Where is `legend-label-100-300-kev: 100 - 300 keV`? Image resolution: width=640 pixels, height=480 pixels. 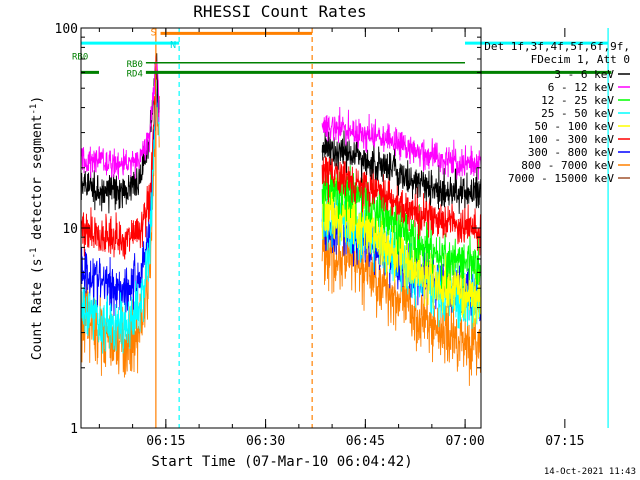
legend-label-100-300-kev: 100 - 300 keV is located at coordinates (571, 139).